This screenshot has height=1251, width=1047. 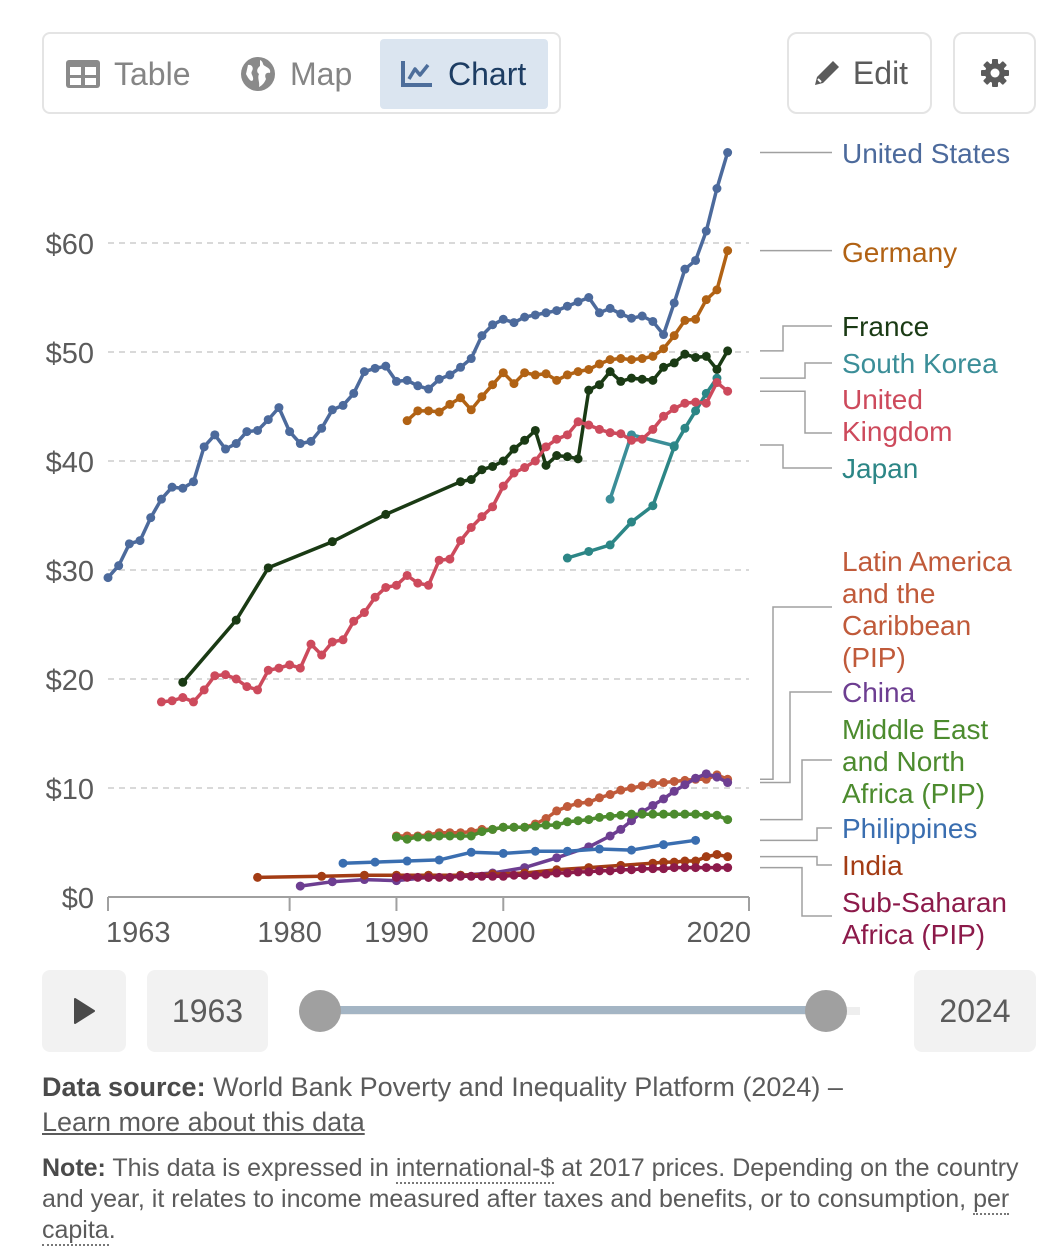 I want to click on tab-table: Table, so click(x=128, y=74).